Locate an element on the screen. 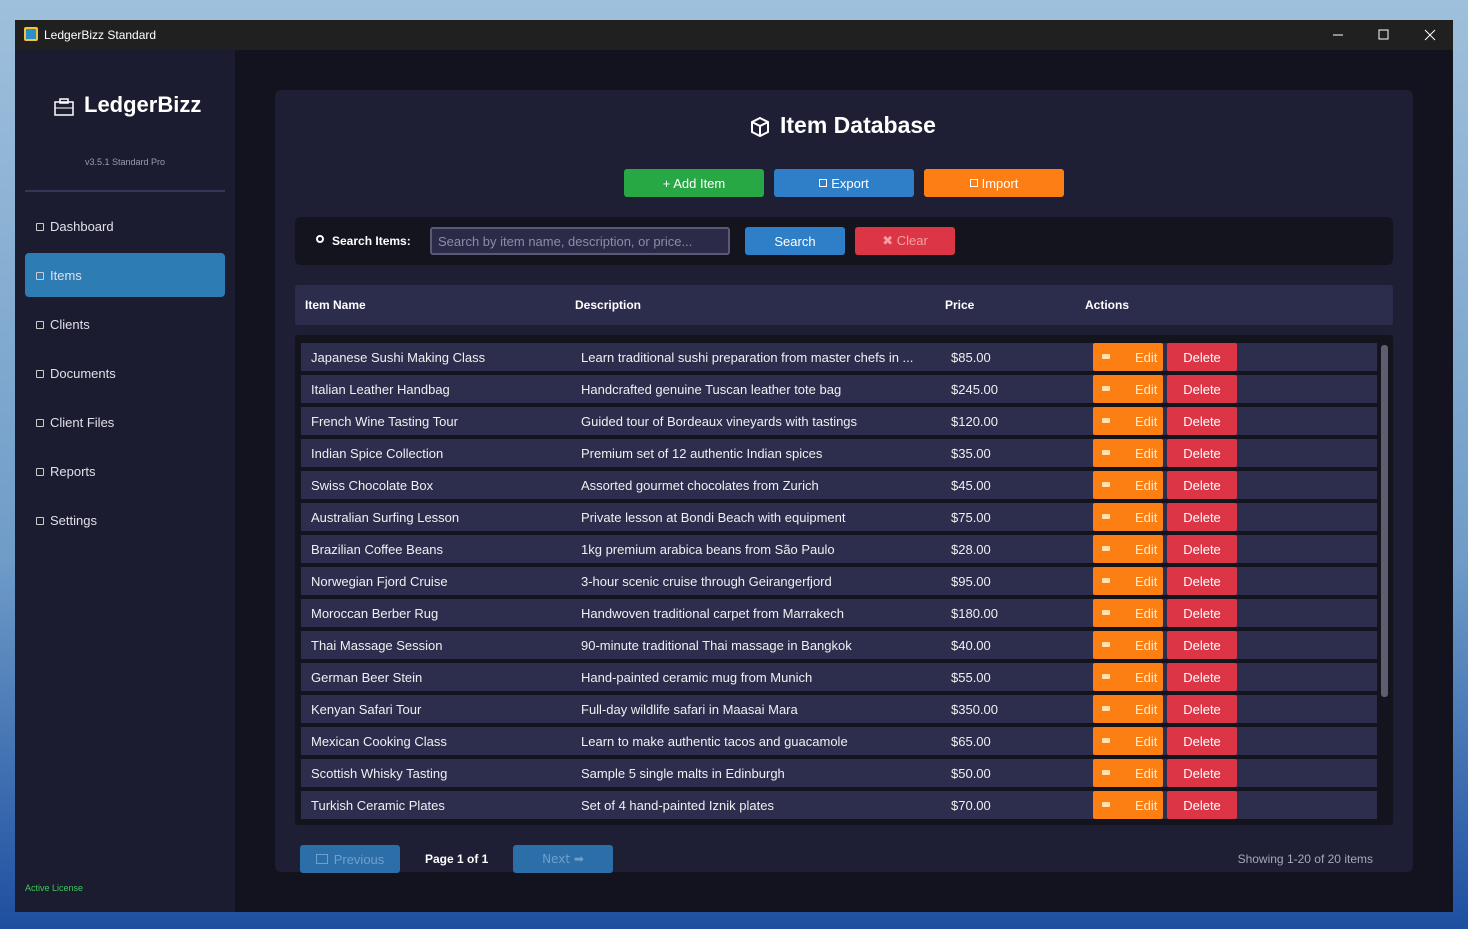  nav-item: Dashboard is located at coordinates (125, 226).